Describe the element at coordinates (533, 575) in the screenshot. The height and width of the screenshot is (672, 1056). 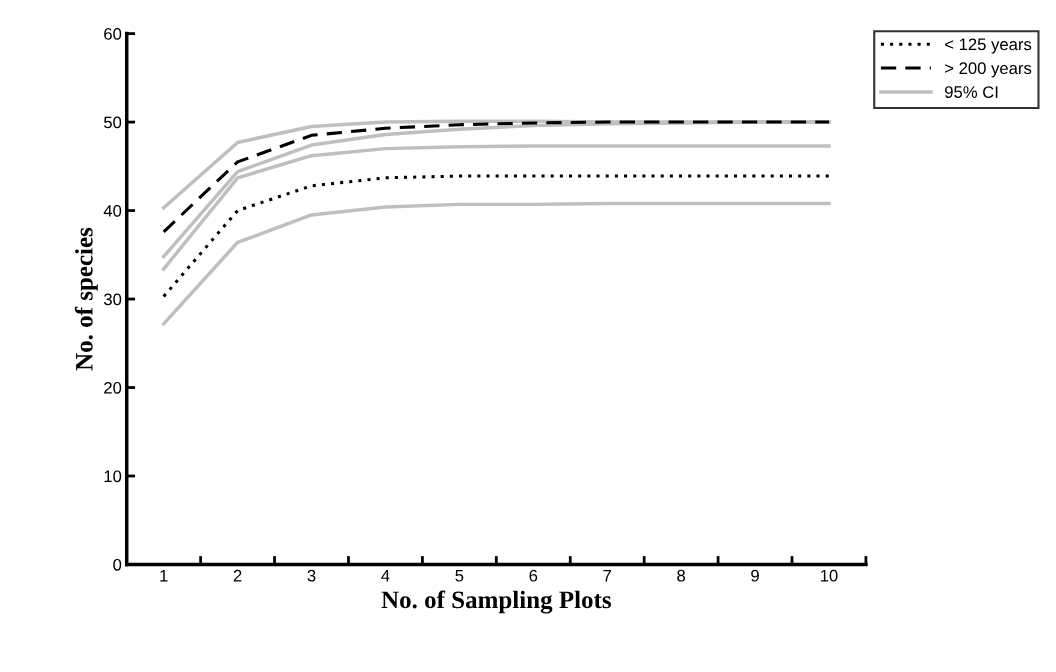
I see `x-tick-label: 6` at that location.